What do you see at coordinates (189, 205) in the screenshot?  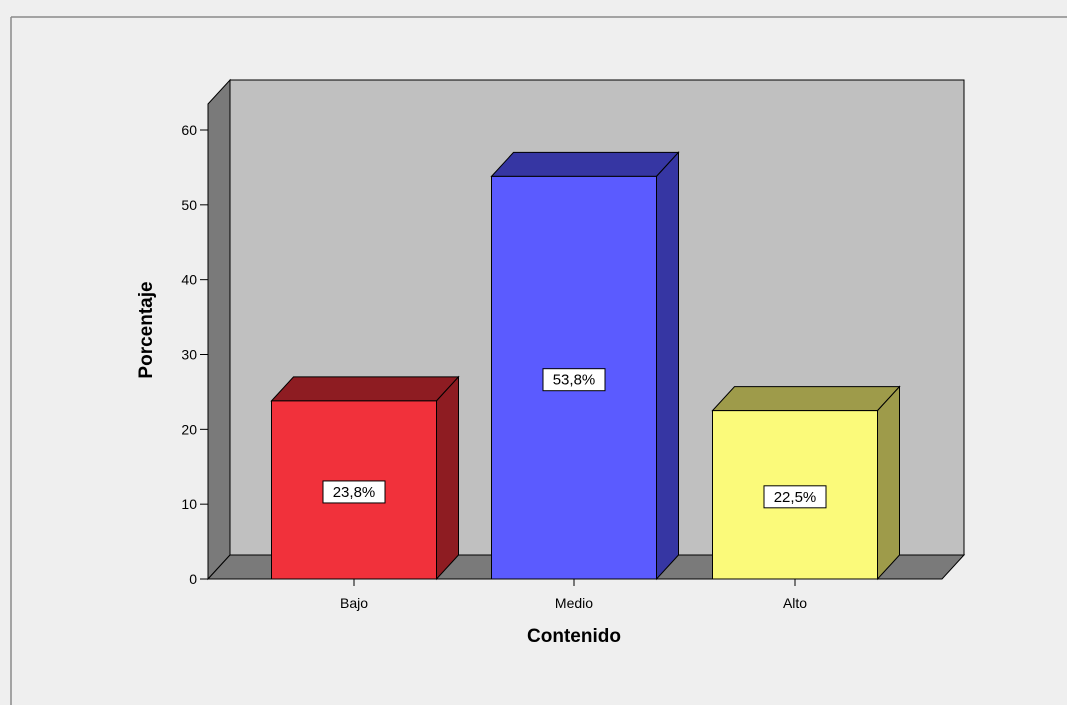 I see `y-tick-label: 50` at bounding box center [189, 205].